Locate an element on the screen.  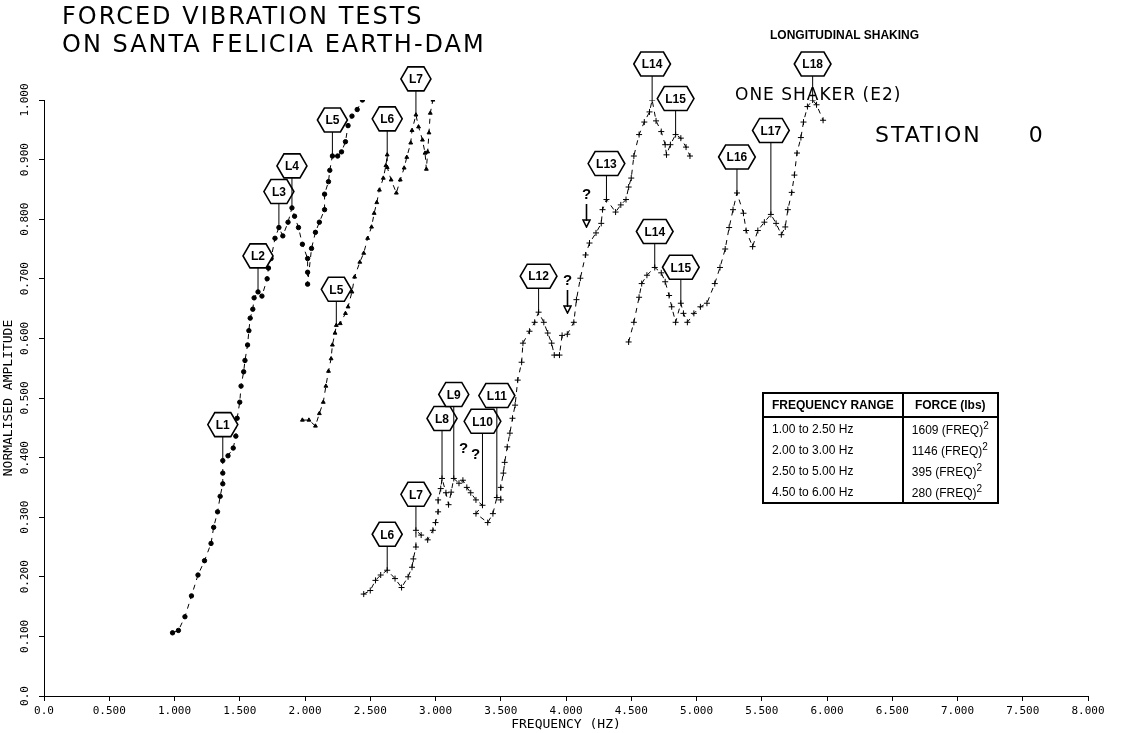
annotation: L8 is located at coordinates (442, 418).